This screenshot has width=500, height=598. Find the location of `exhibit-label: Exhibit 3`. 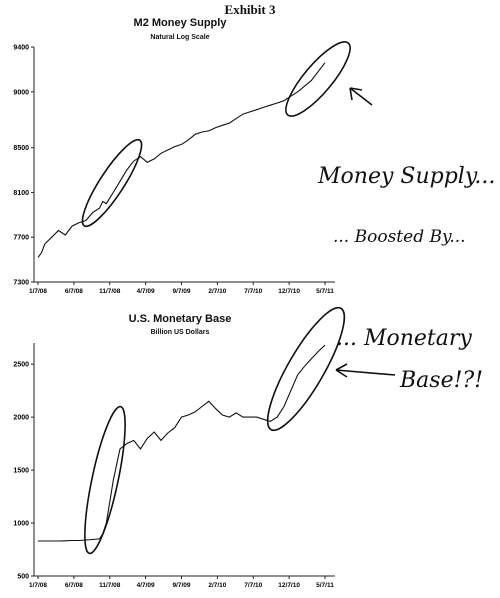

exhibit-label: Exhibit 3 is located at coordinates (250, 9).